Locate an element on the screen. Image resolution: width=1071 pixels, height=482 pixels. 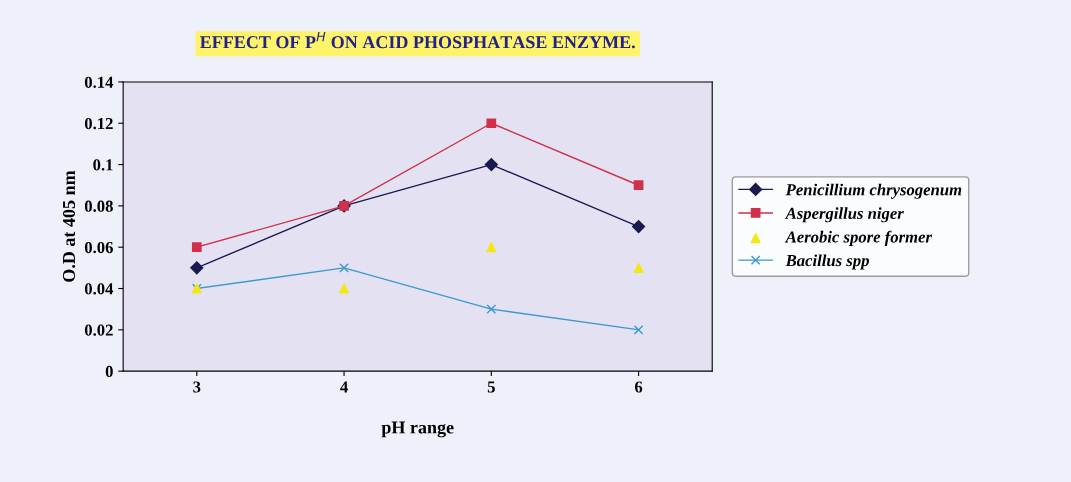
y-tick-label: 0.1 is located at coordinates (103, 165).